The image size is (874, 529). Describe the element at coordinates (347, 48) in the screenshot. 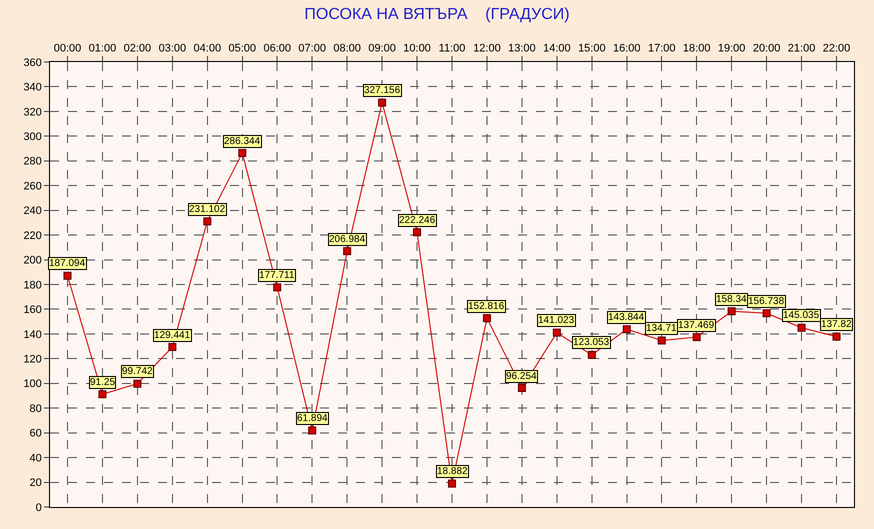

I see `x-tick-label: 08:00` at that location.